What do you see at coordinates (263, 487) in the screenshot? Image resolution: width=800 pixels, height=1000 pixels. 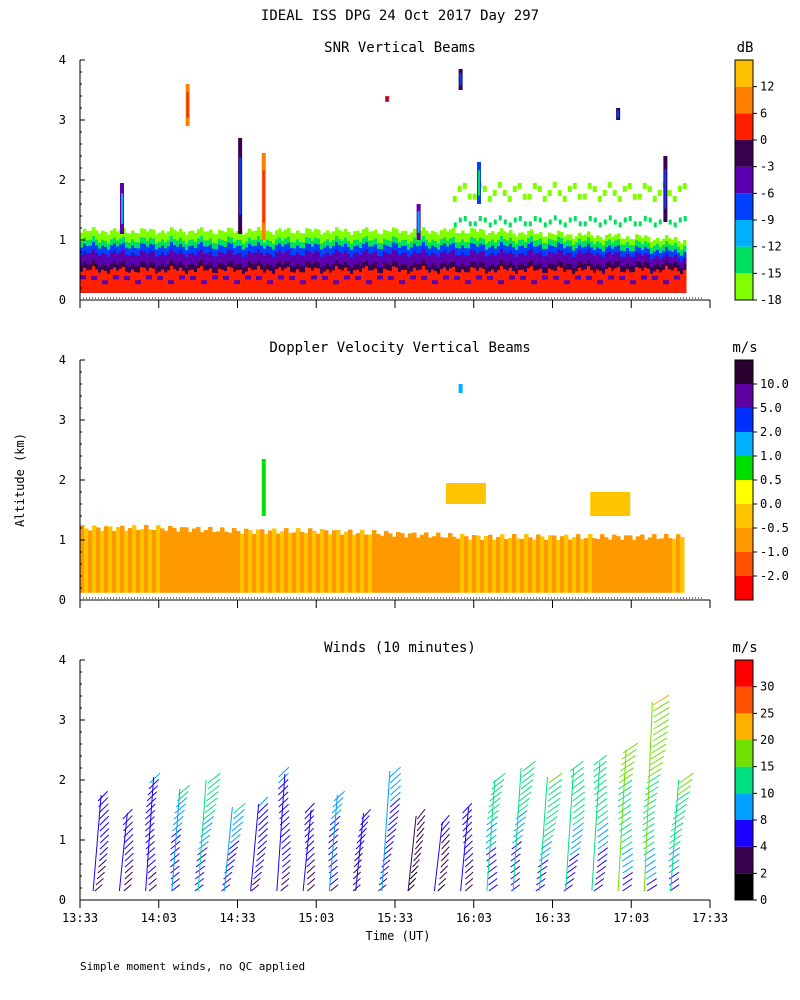 I see `velocity-feature` at bounding box center [263, 487].